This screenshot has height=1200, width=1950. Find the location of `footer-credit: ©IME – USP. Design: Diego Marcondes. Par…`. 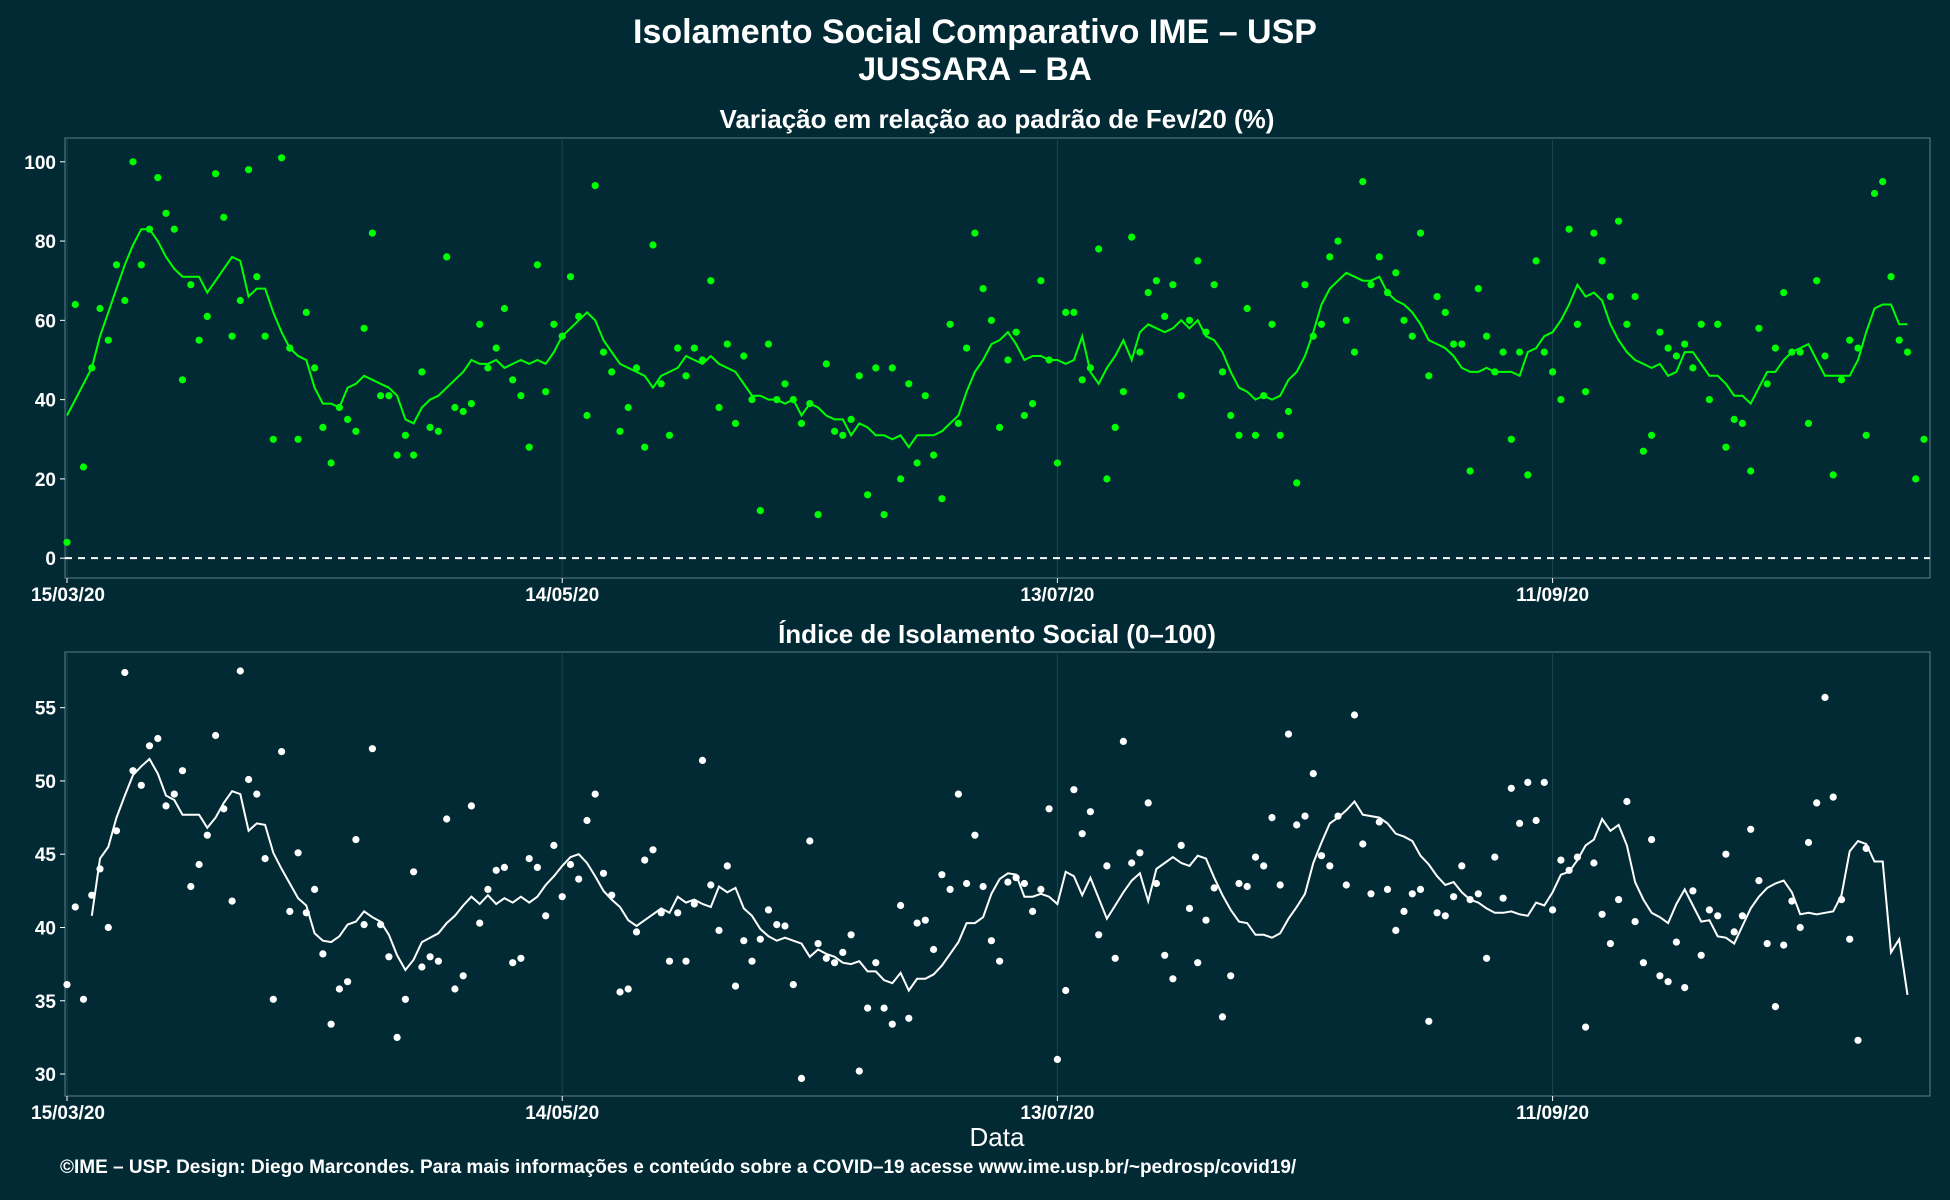

footer-credit: ©IME – USP. Design: Diego Marcondes. Par… is located at coordinates (678, 1167).